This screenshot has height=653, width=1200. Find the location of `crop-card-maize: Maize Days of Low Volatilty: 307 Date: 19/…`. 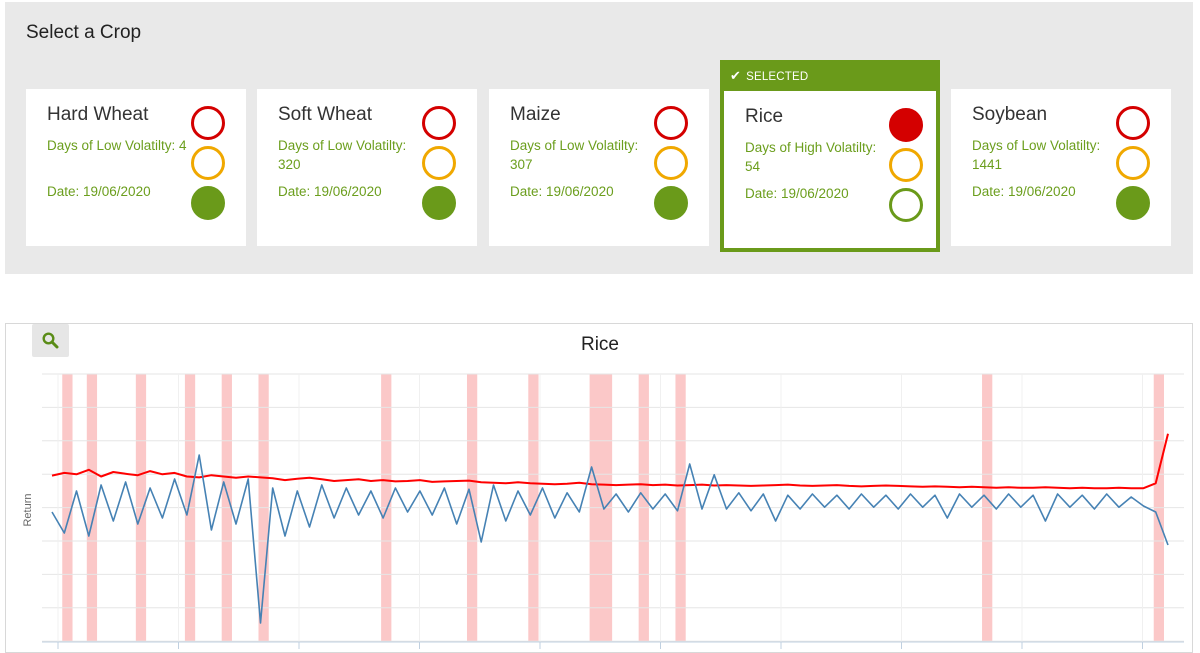

crop-card-maize: Maize Days of Low Volatilty: 307 Date: 19/… is located at coordinates (599, 167).